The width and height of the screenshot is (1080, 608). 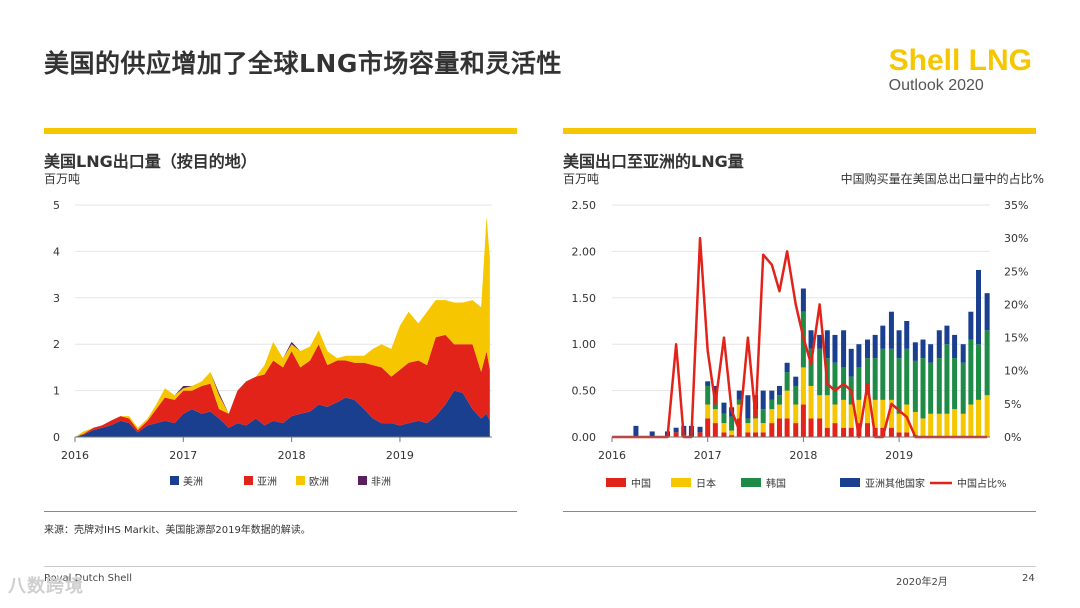 I want to click on right-accent-bar, so click(x=799, y=131).